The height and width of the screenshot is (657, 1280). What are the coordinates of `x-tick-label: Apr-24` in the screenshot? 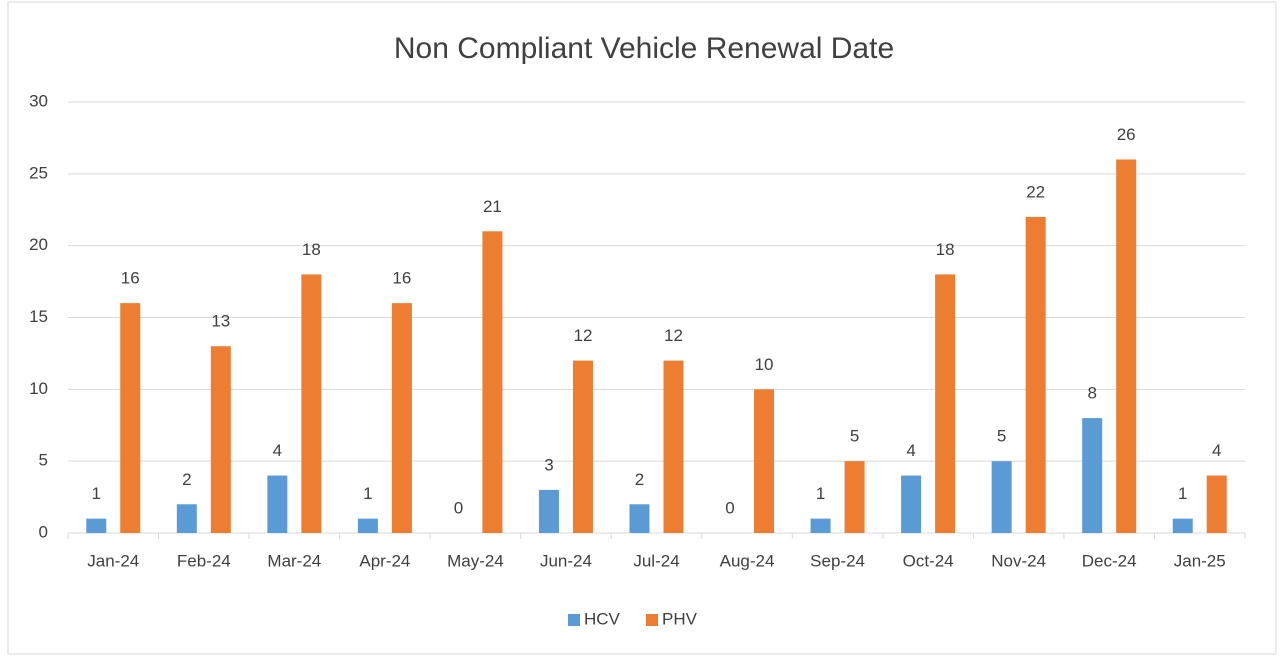 It's located at (384, 560).